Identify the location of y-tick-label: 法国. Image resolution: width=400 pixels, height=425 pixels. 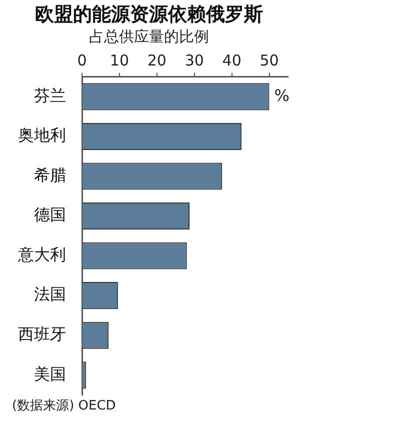
(50, 294).